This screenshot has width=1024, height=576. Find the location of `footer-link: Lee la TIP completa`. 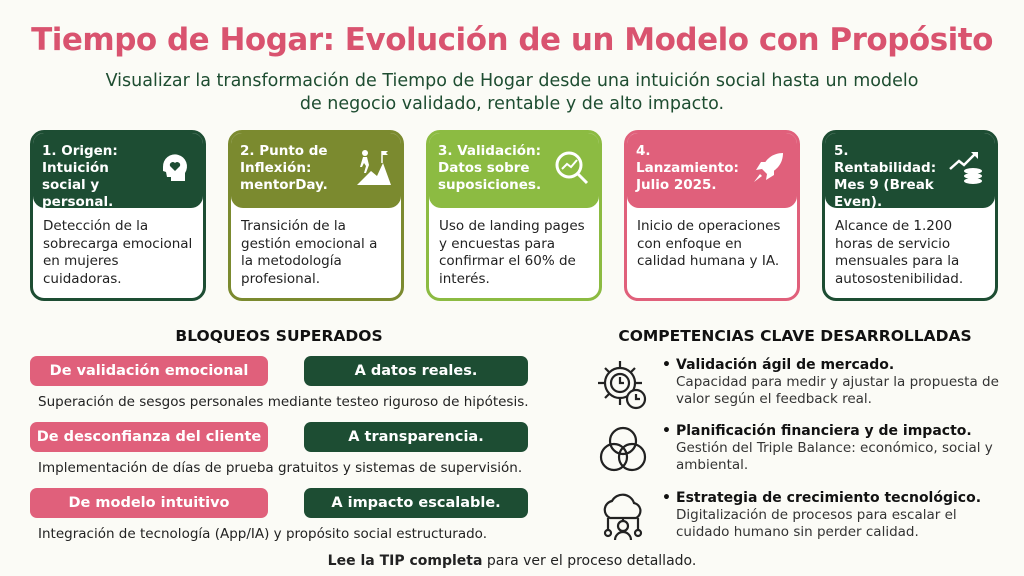

footer-link: Lee la TIP completa is located at coordinates (405, 561).